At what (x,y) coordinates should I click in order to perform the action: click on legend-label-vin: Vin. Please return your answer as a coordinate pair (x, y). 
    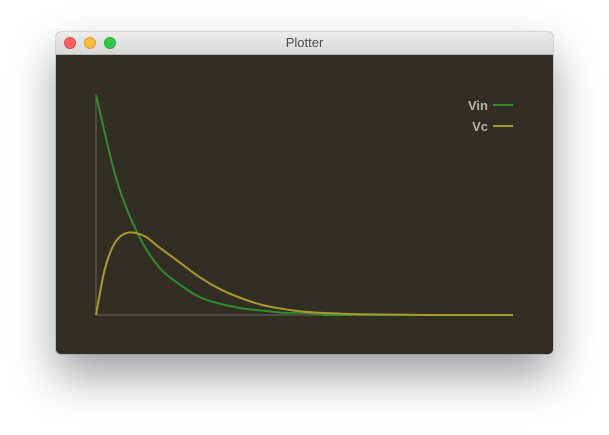
    Looking at the image, I should click on (478, 105).